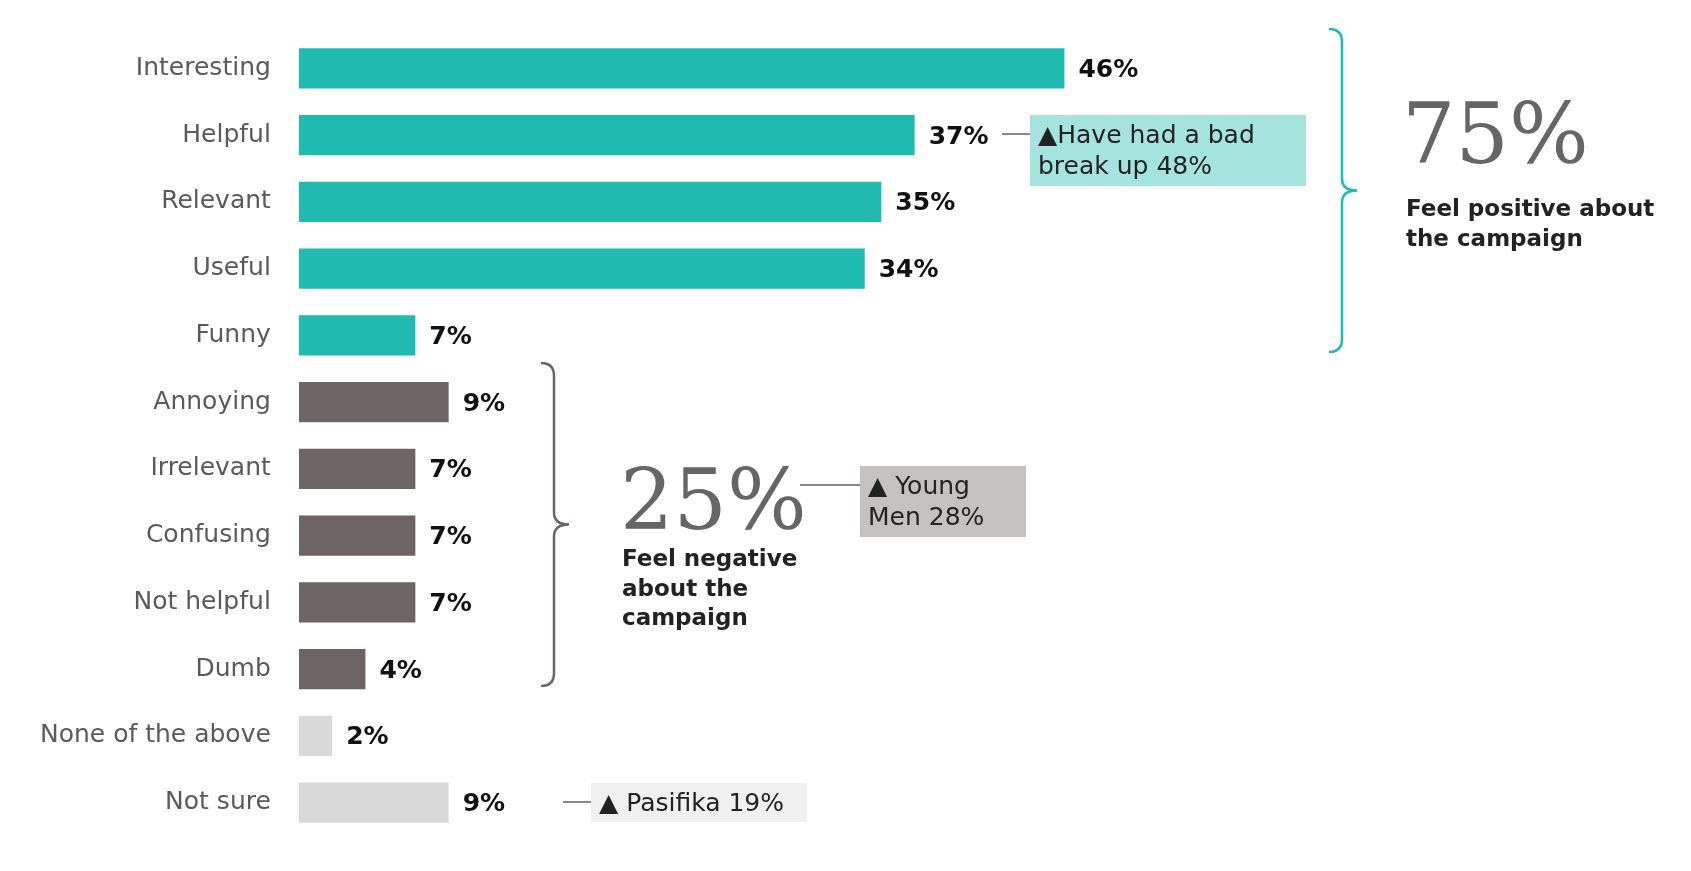 This screenshot has width=1691, height=871. I want to click on y-tick-label: Dumb, so click(233, 667).